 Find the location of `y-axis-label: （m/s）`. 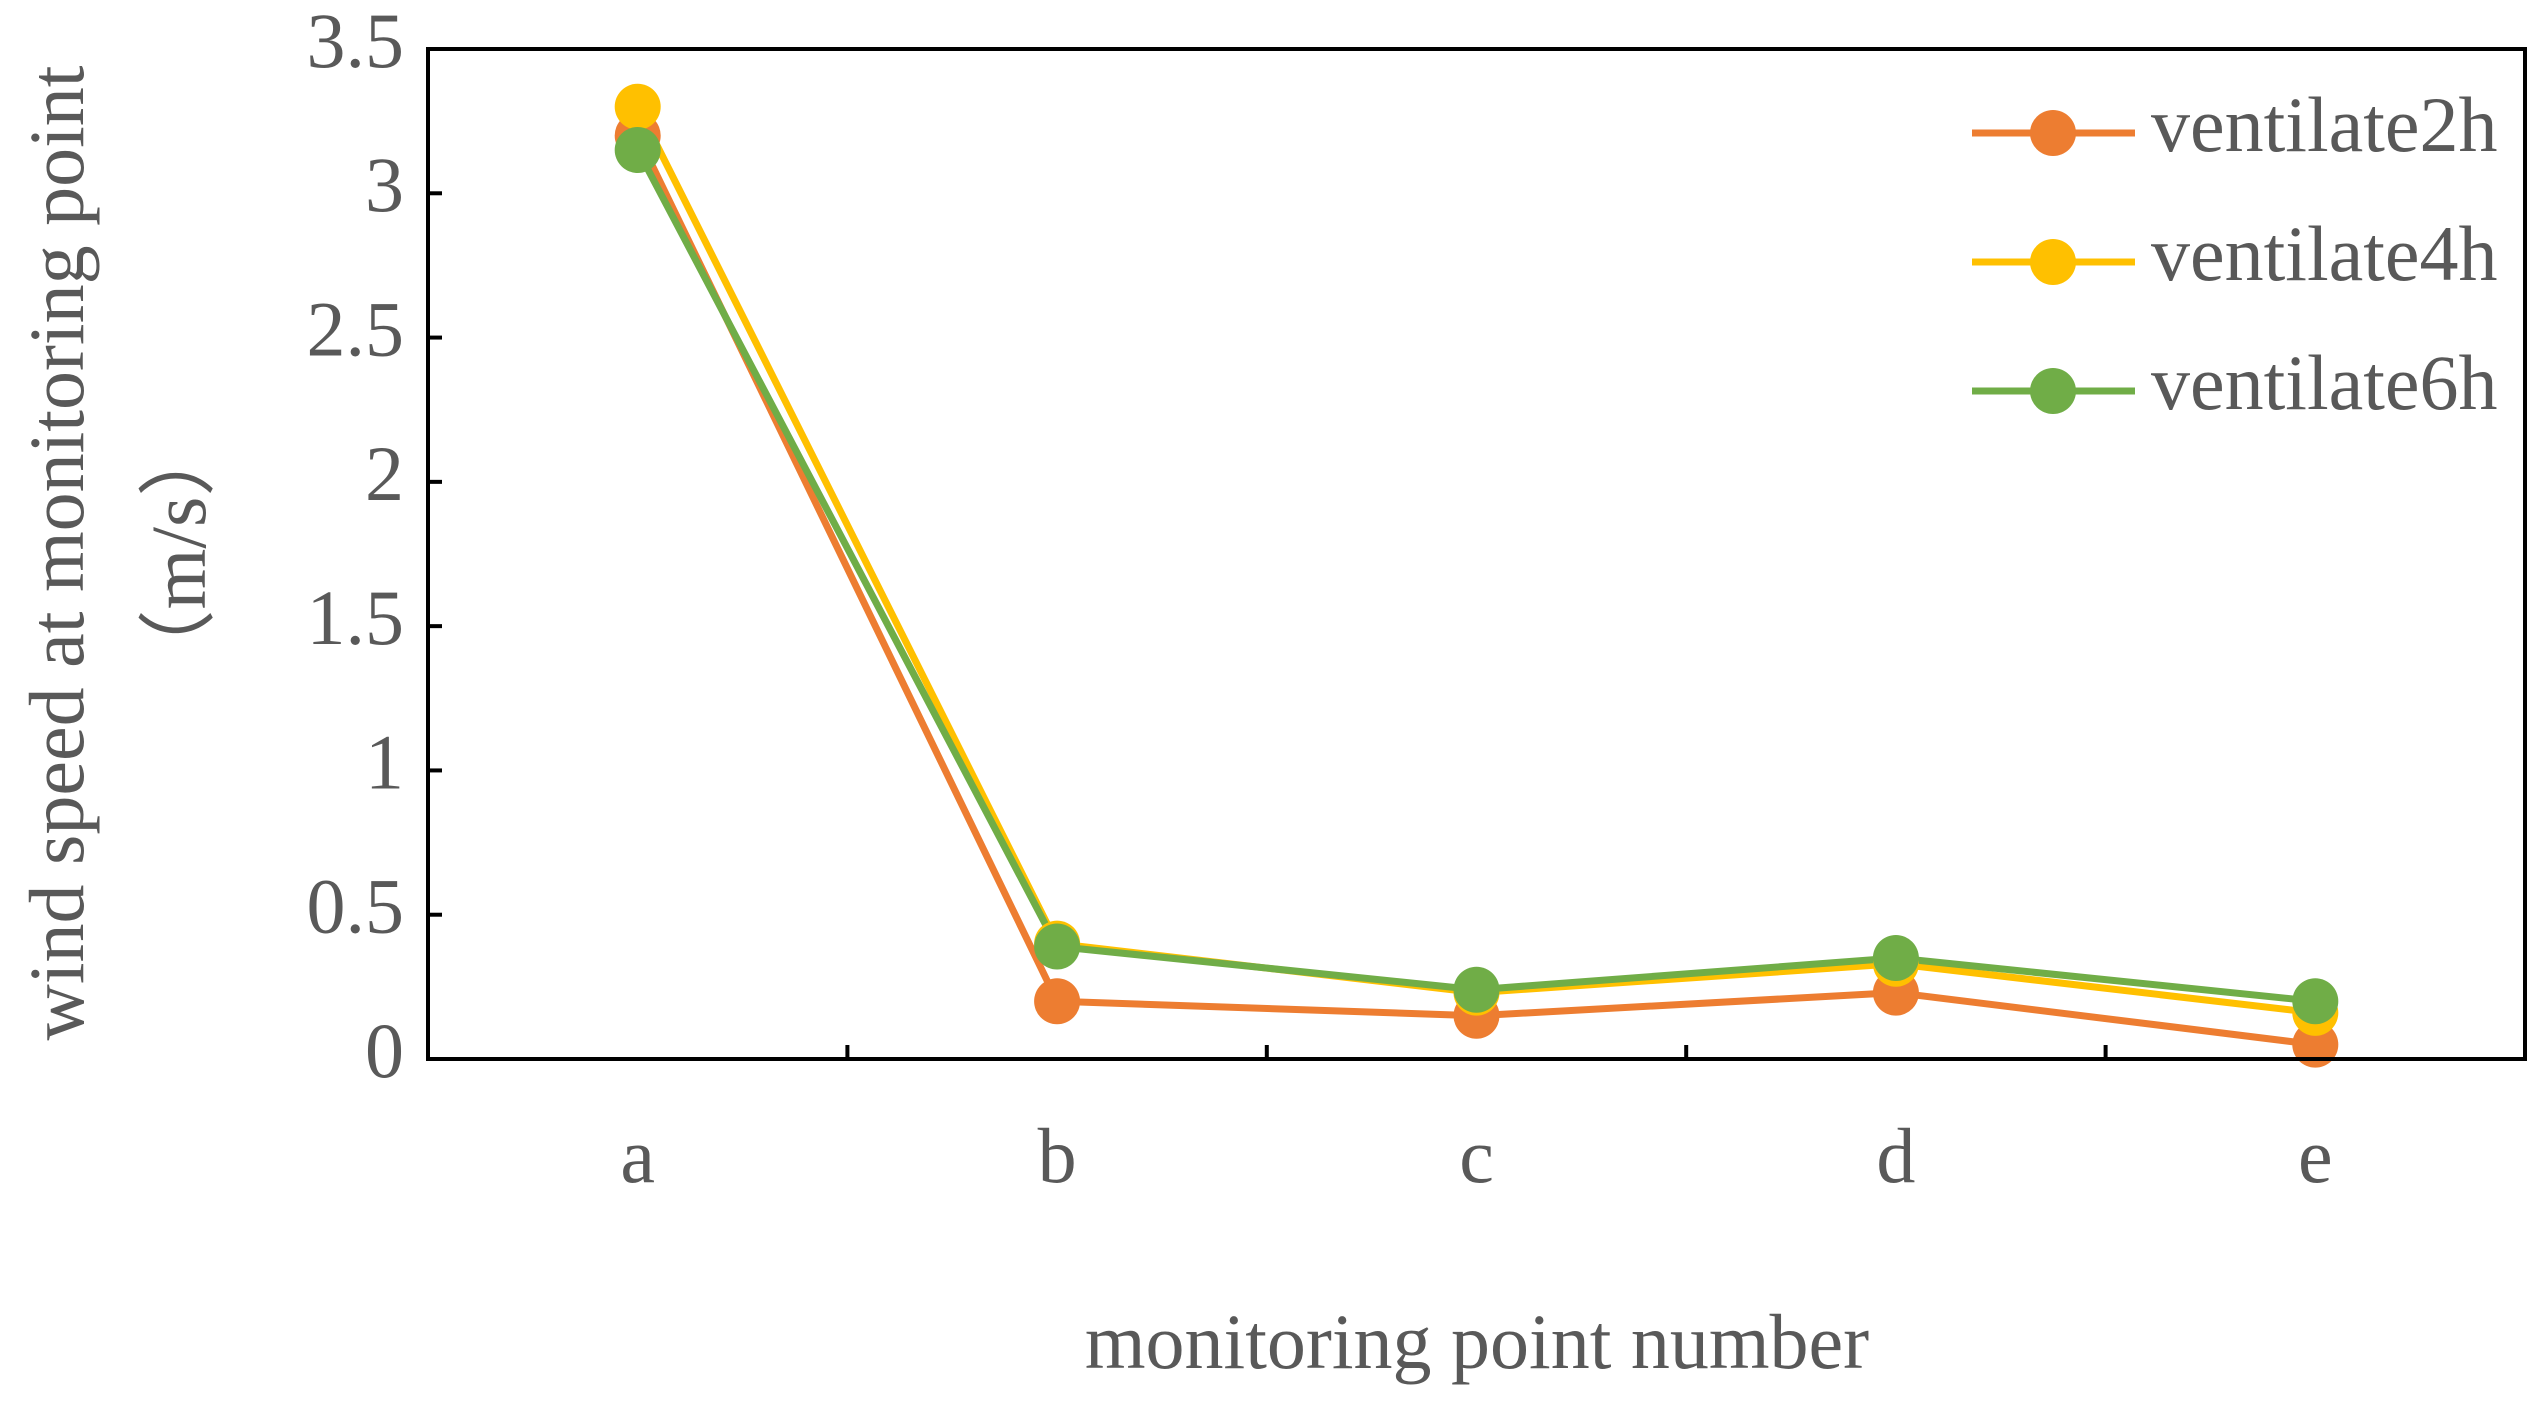

y-axis-label: （m/s） is located at coordinates (178, 553).